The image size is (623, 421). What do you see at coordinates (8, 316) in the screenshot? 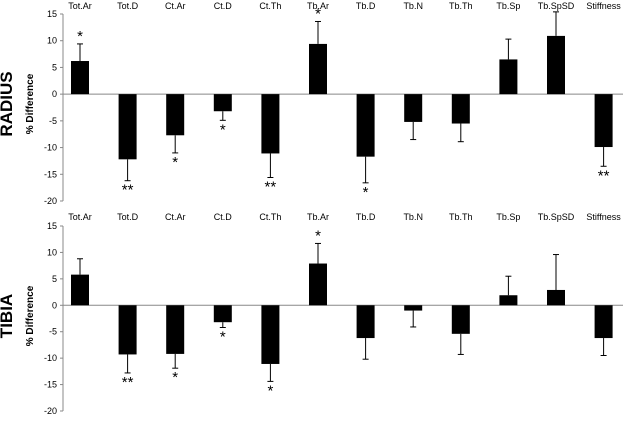
I see `panel-label: TIBIA` at bounding box center [8, 316].